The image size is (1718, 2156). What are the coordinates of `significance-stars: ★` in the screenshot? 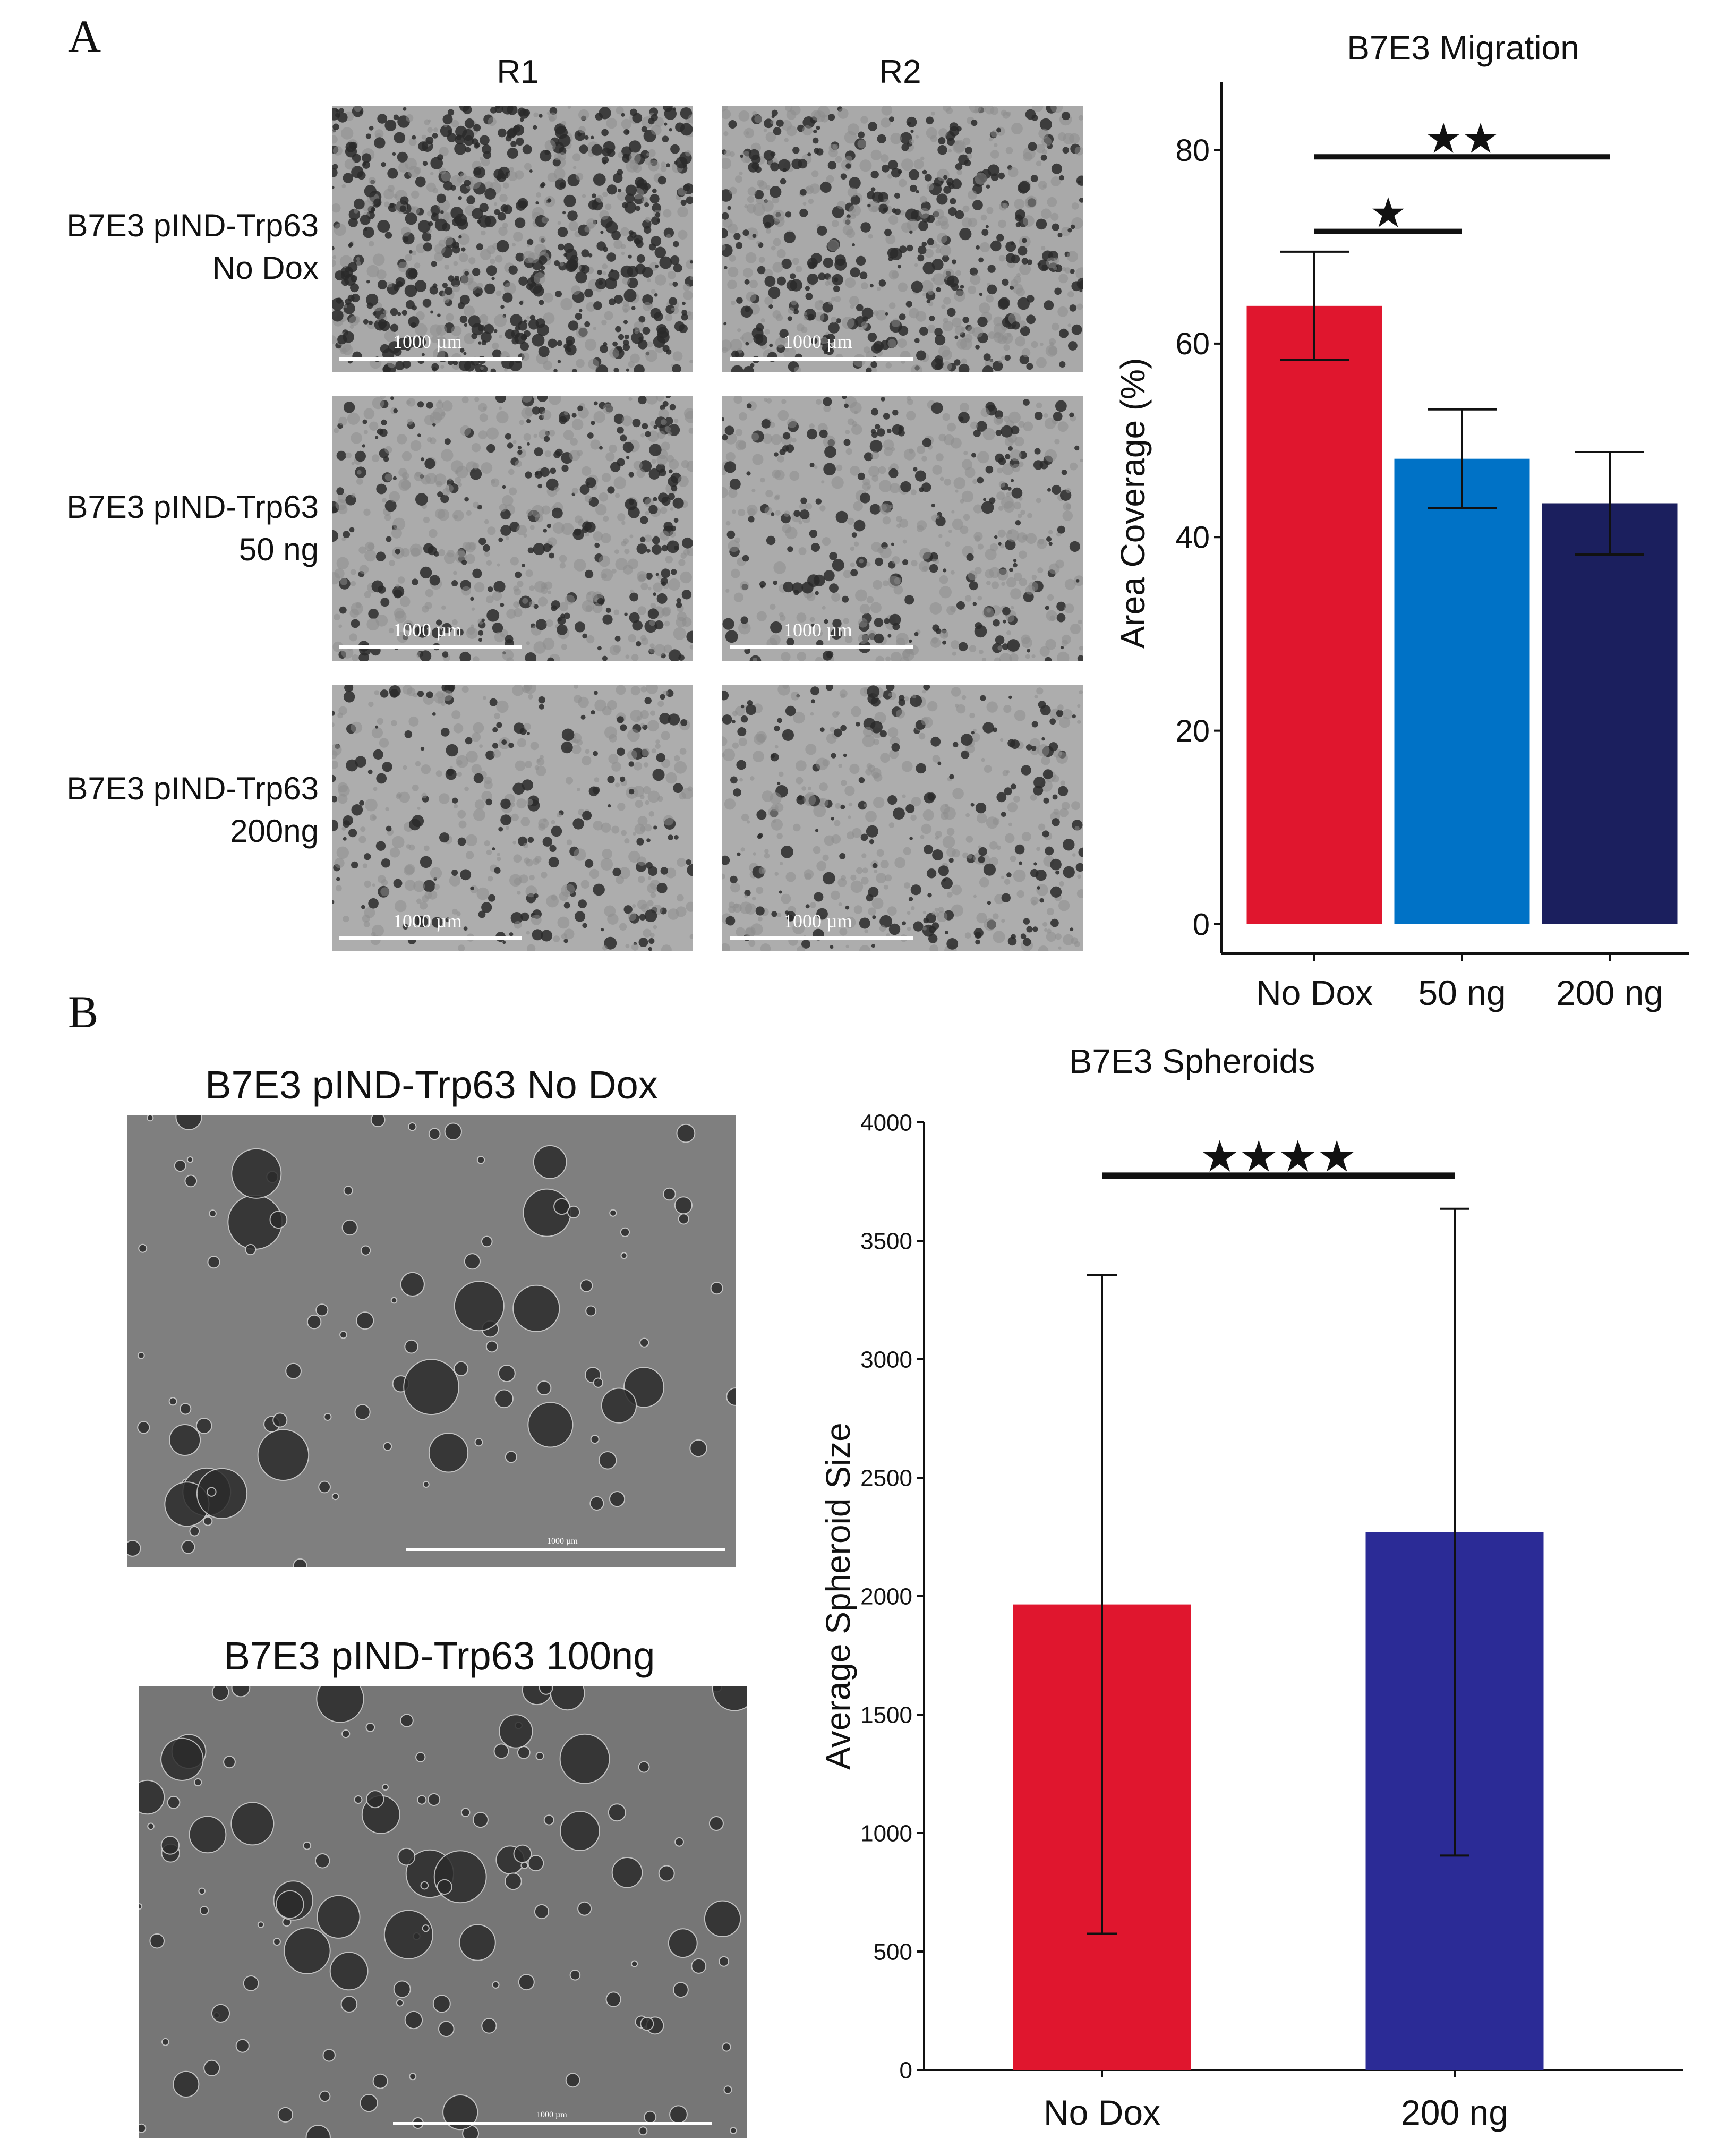 It's located at (1388, 213).